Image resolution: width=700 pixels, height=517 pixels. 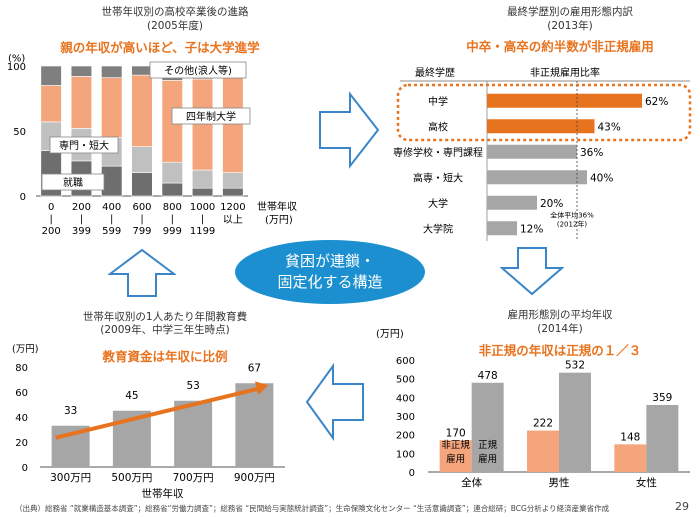 What do you see at coordinates (572, 224) in the screenshot?
I see `tr-avg-label-2: (2012年)` at bounding box center [572, 224].